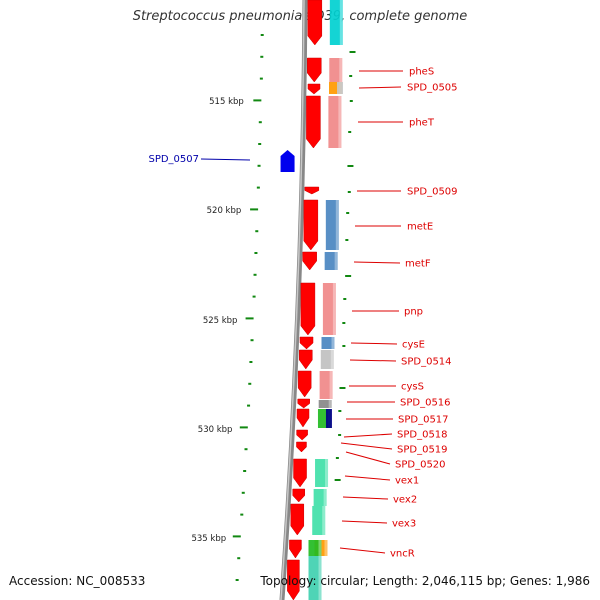 Image resolution: width=600 pixels, height=600 pixels. I want to click on gene-label: cysS, so click(412, 387).